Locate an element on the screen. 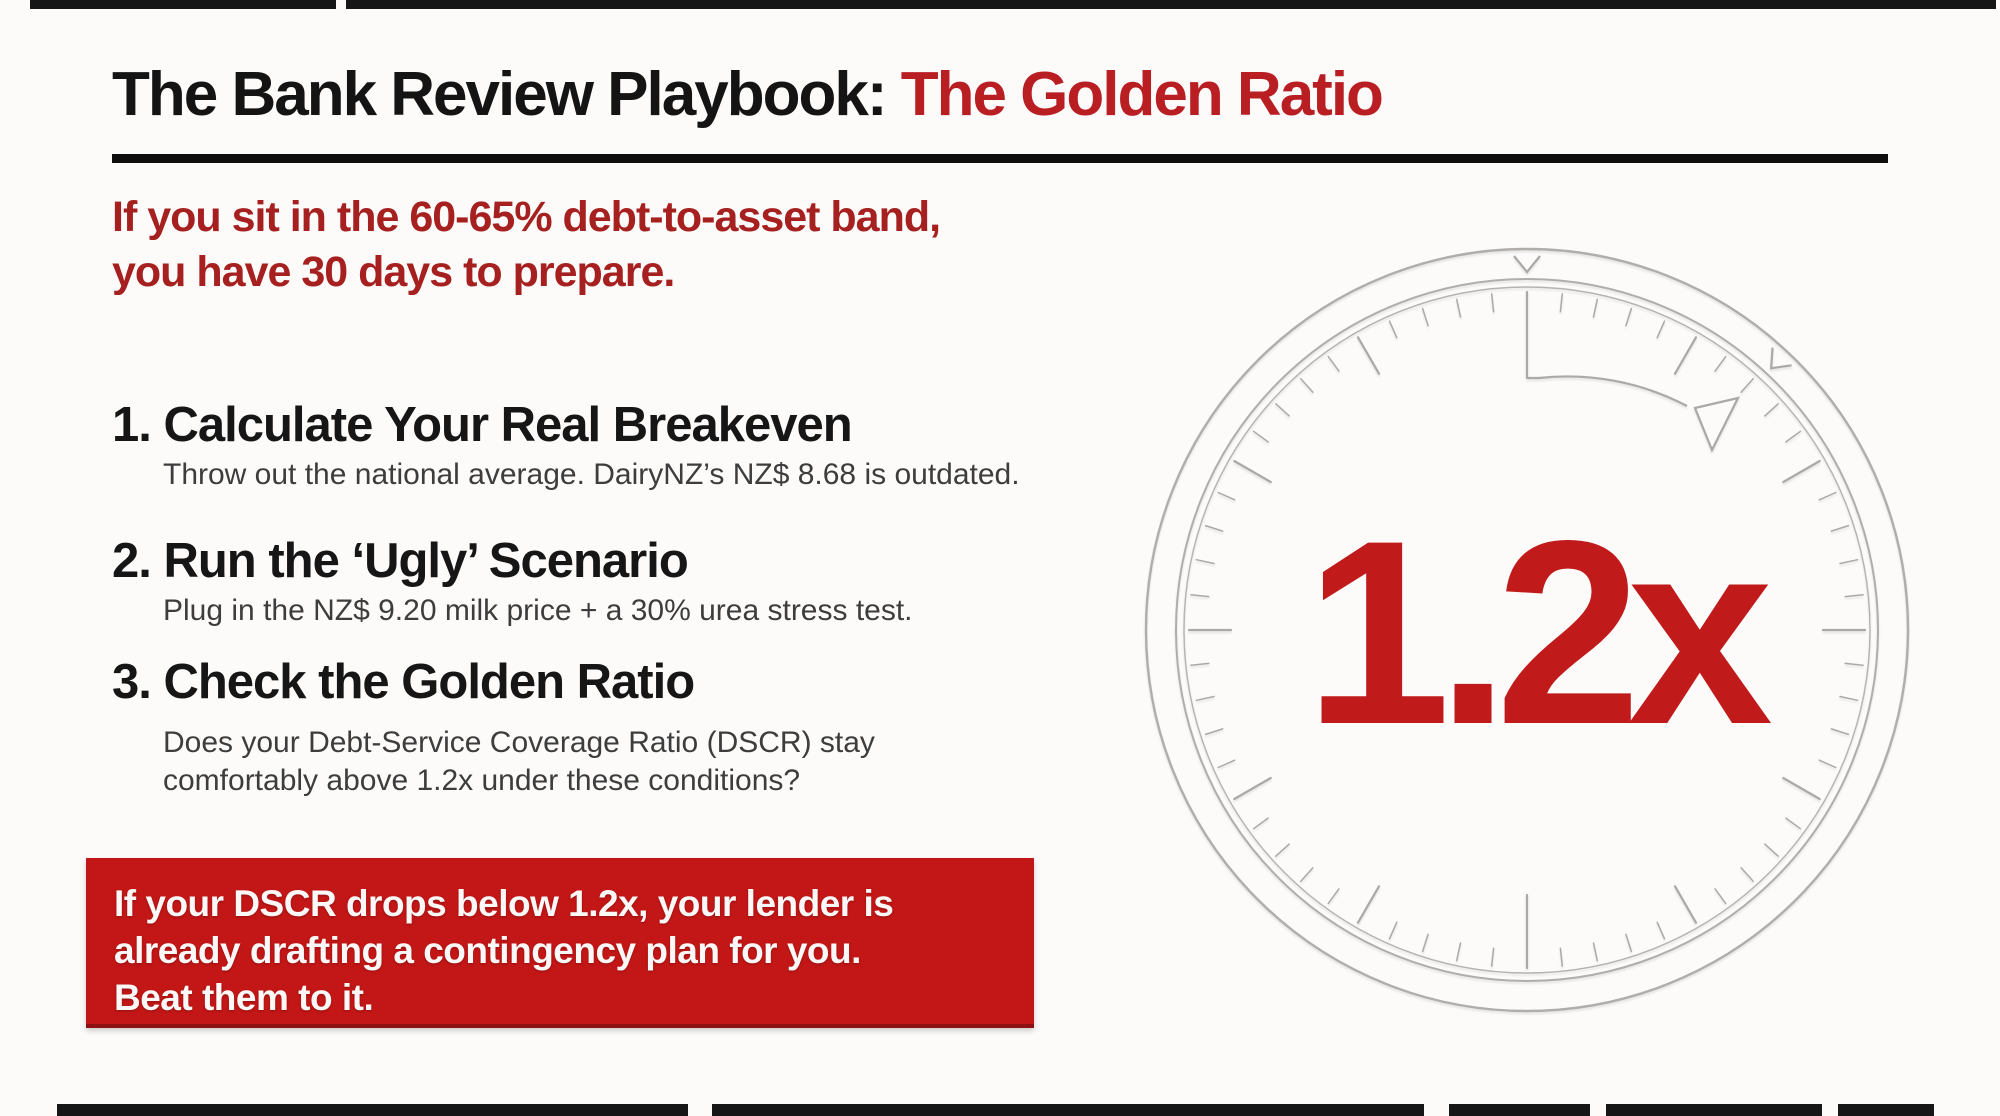  step-2-heading: 2. Run the ‘Ugly’ Scenario is located at coordinates (400, 561).